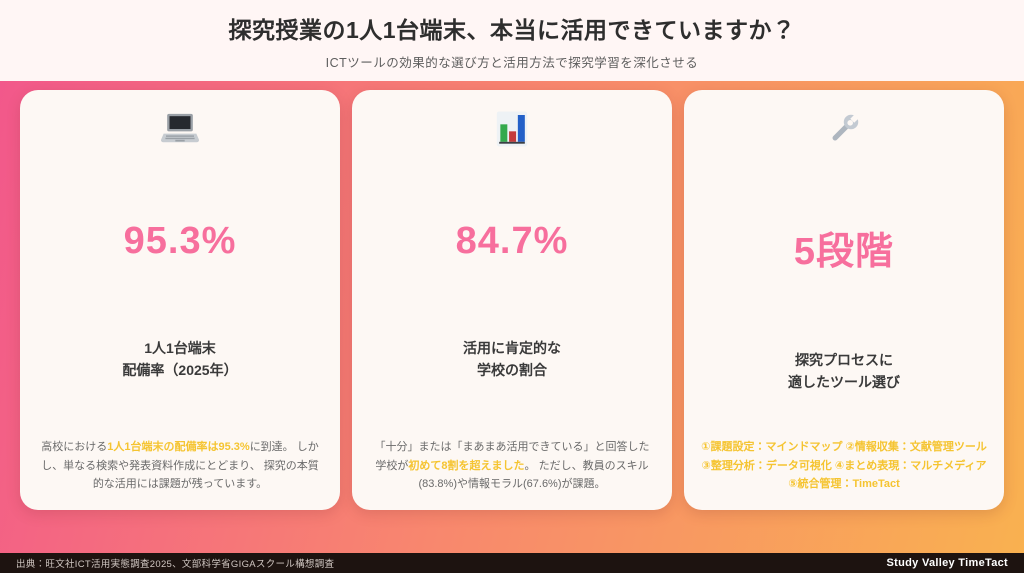  I want to click on note-text: 。 ただし、教員のスキル(83.8%)や情報モラル(67.6%)が課題。, so click(533, 475).